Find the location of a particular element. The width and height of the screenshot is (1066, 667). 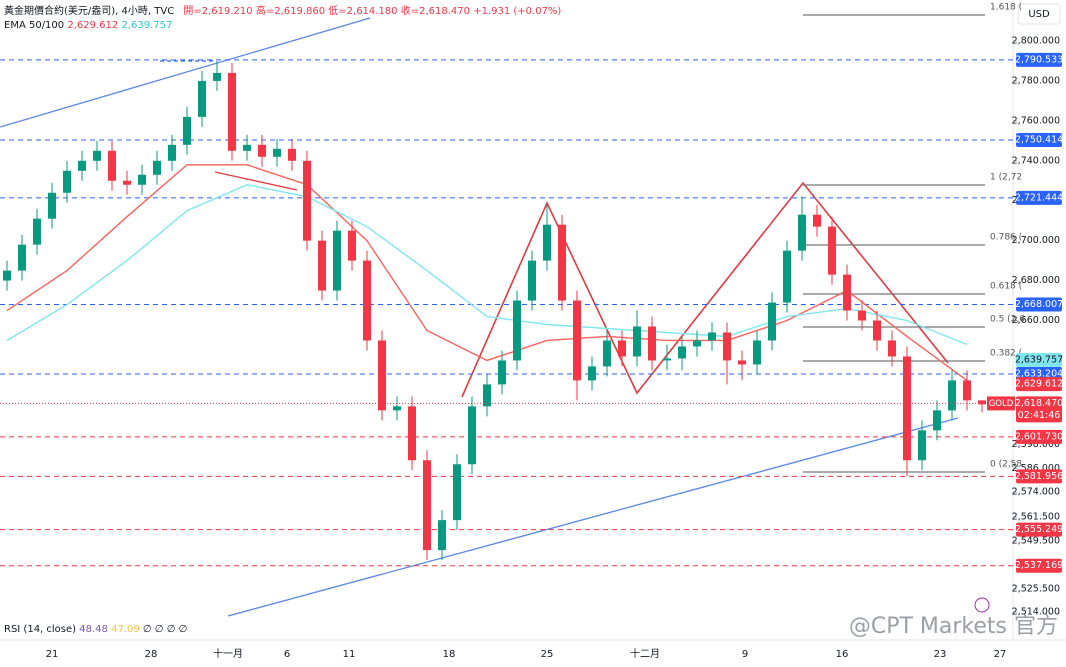

x-tick-label: 21 is located at coordinates (52, 654).